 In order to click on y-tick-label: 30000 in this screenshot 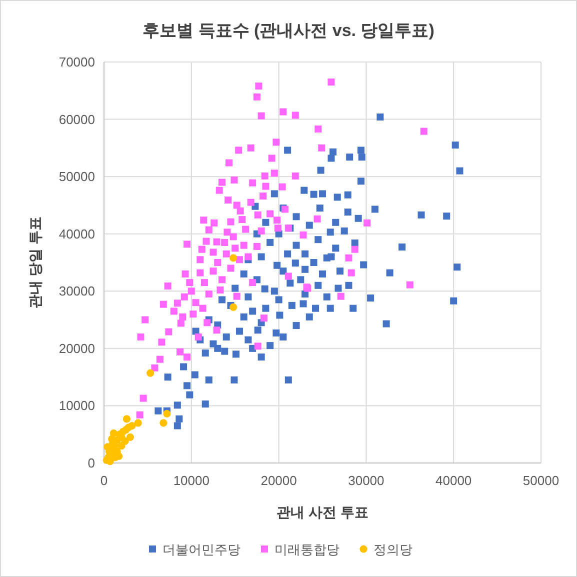, I will do `click(76, 291)`.